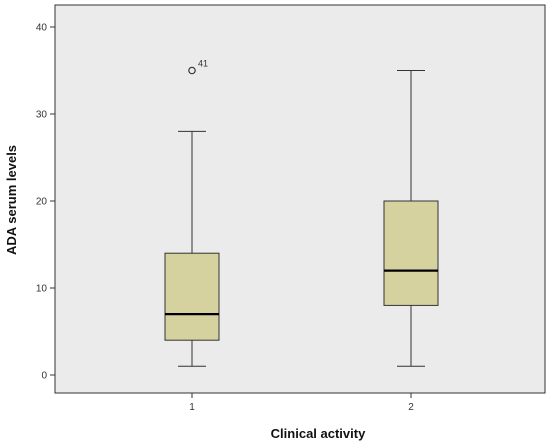 The height and width of the screenshot is (446, 550). Describe the element at coordinates (42, 289) in the screenshot. I see `y-tick-label-10: 10` at that location.